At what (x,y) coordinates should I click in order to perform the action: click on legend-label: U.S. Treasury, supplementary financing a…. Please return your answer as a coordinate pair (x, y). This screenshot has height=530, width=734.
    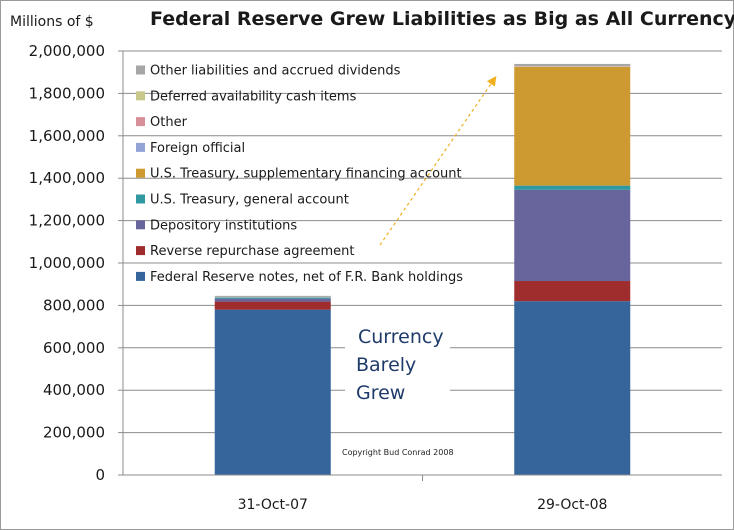
    Looking at the image, I should click on (306, 174).